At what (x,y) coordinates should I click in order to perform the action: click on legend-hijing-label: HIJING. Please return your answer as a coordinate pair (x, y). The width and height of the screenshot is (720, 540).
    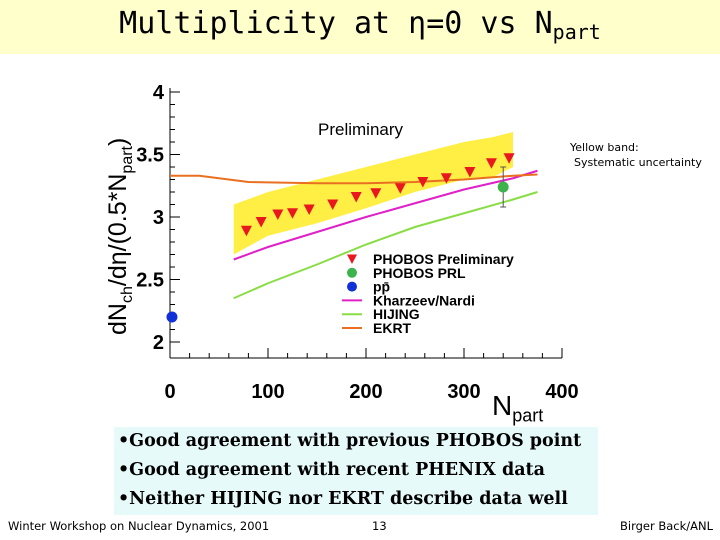
    Looking at the image, I should click on (396, 314).